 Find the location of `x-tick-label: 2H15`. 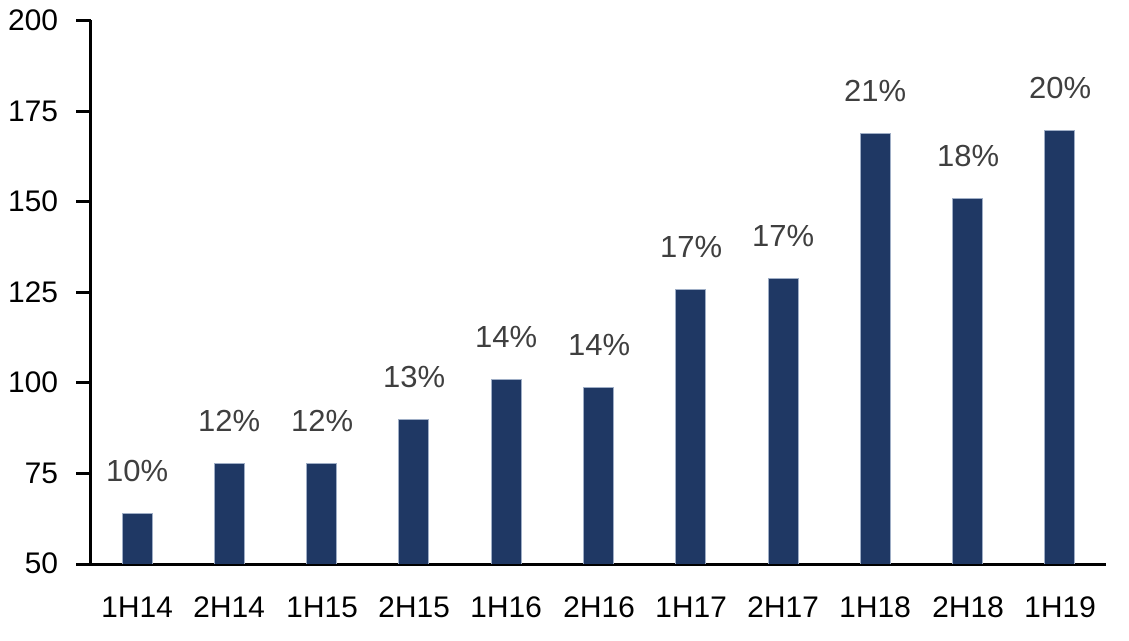

x-tick-label: 2H15 is located at coordinates (414, 607).